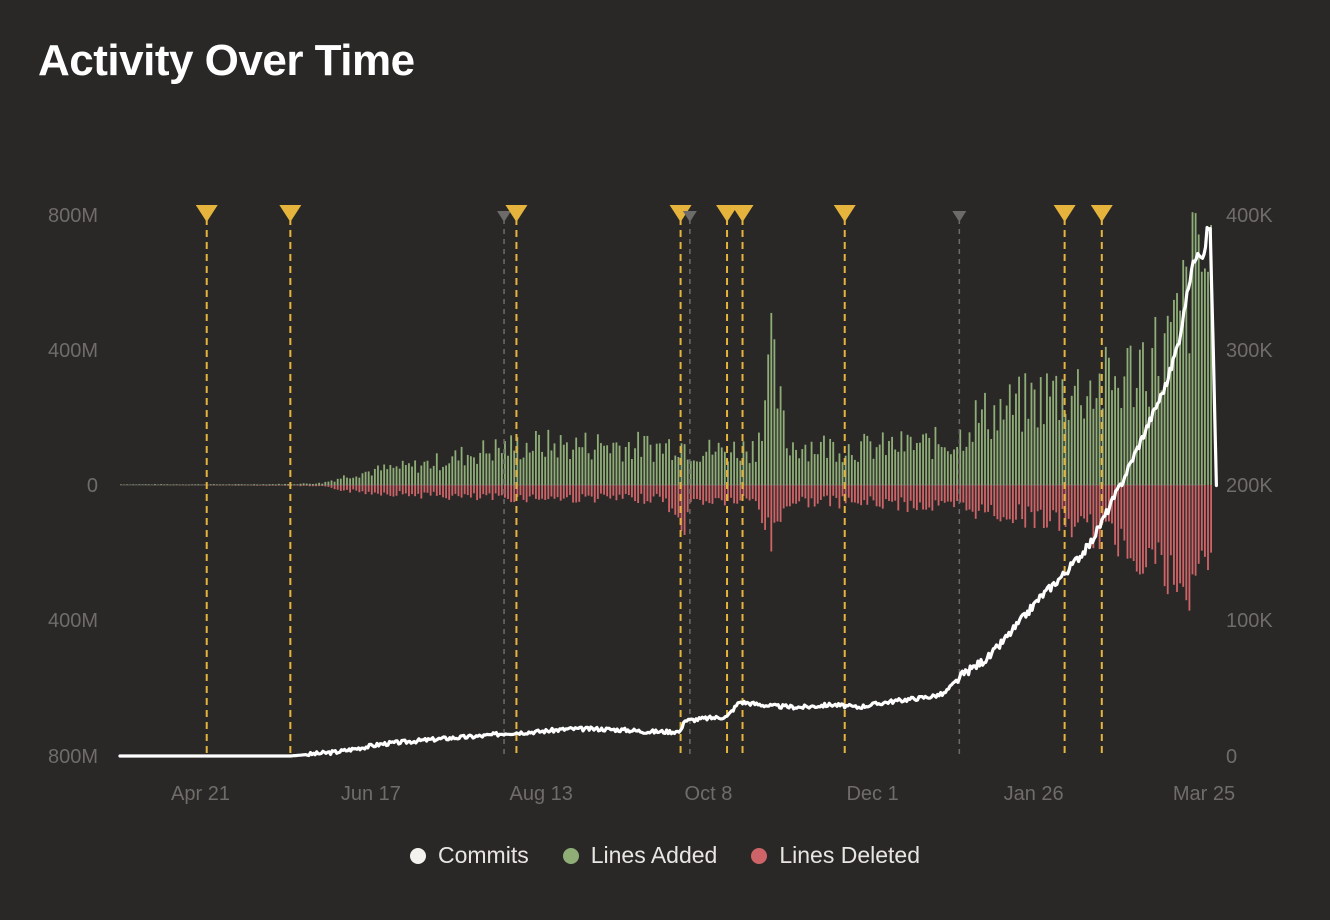 The width and height of the screenshot is (1330, 920). I want to click on legend-item: Lines Deleted, so click(835, 855).